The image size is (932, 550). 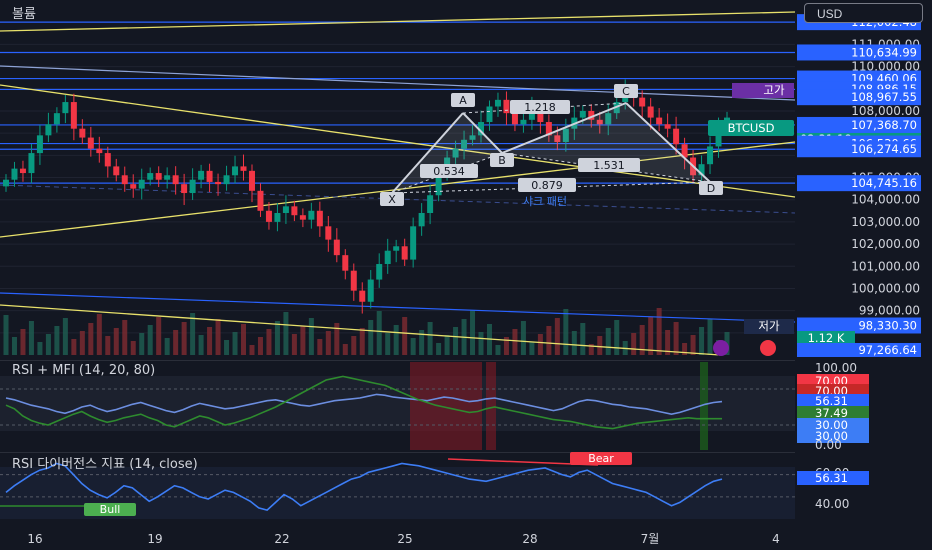 What do you see at coordinates (502, 160) in the screenshot?
I see `pattern-point-label: B` at bounding box center [502, 160].